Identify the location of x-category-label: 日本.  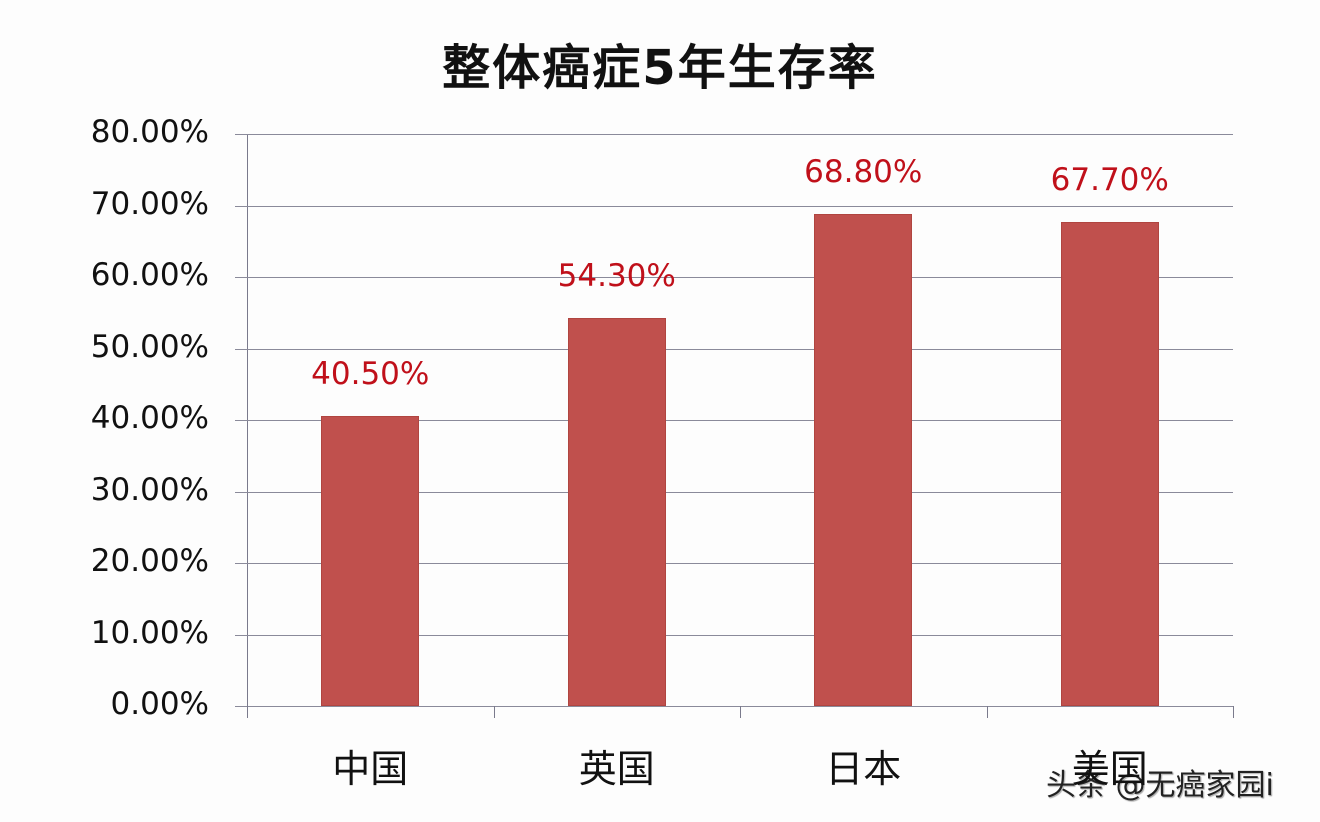
(863, 769).